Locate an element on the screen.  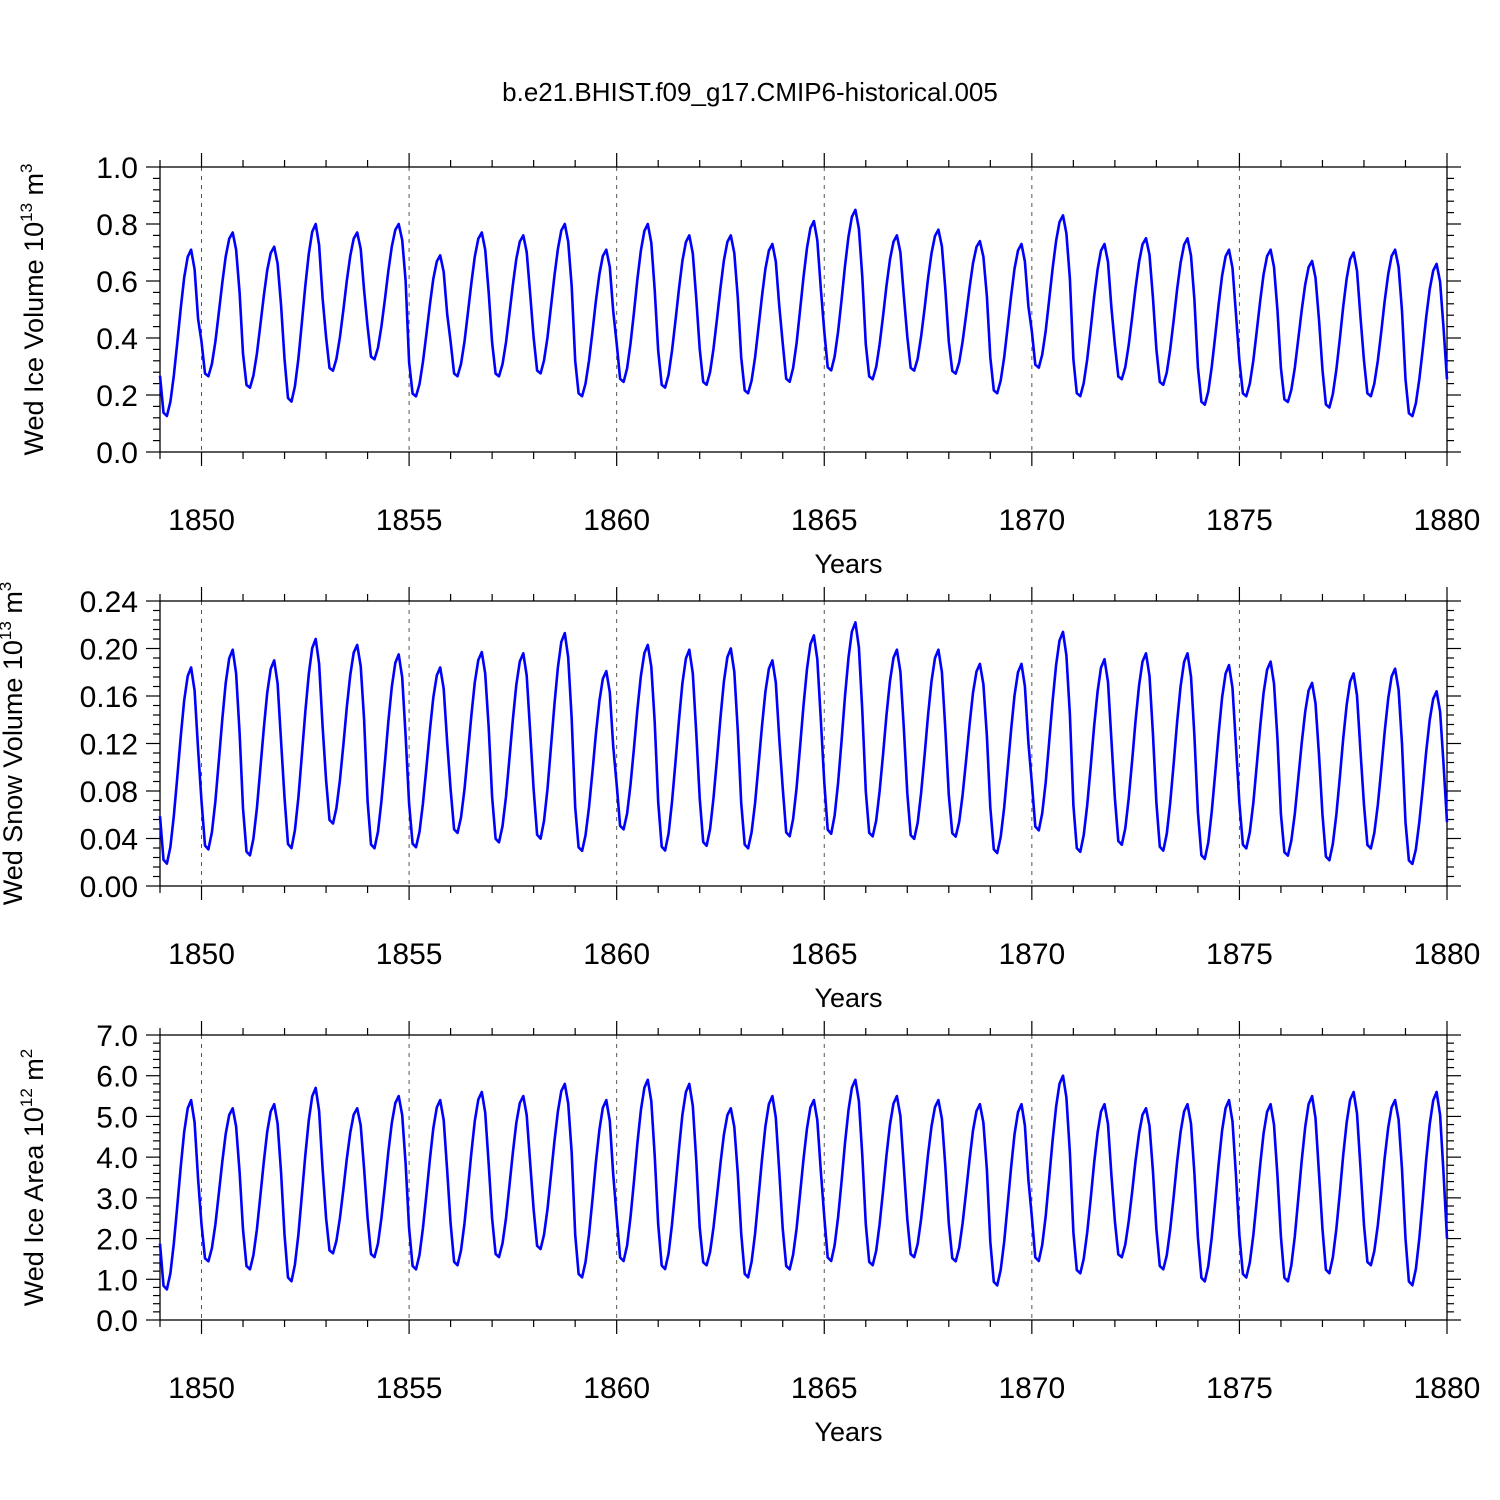
y-tick-label: 0.24 is located at coordinates (109, 602).